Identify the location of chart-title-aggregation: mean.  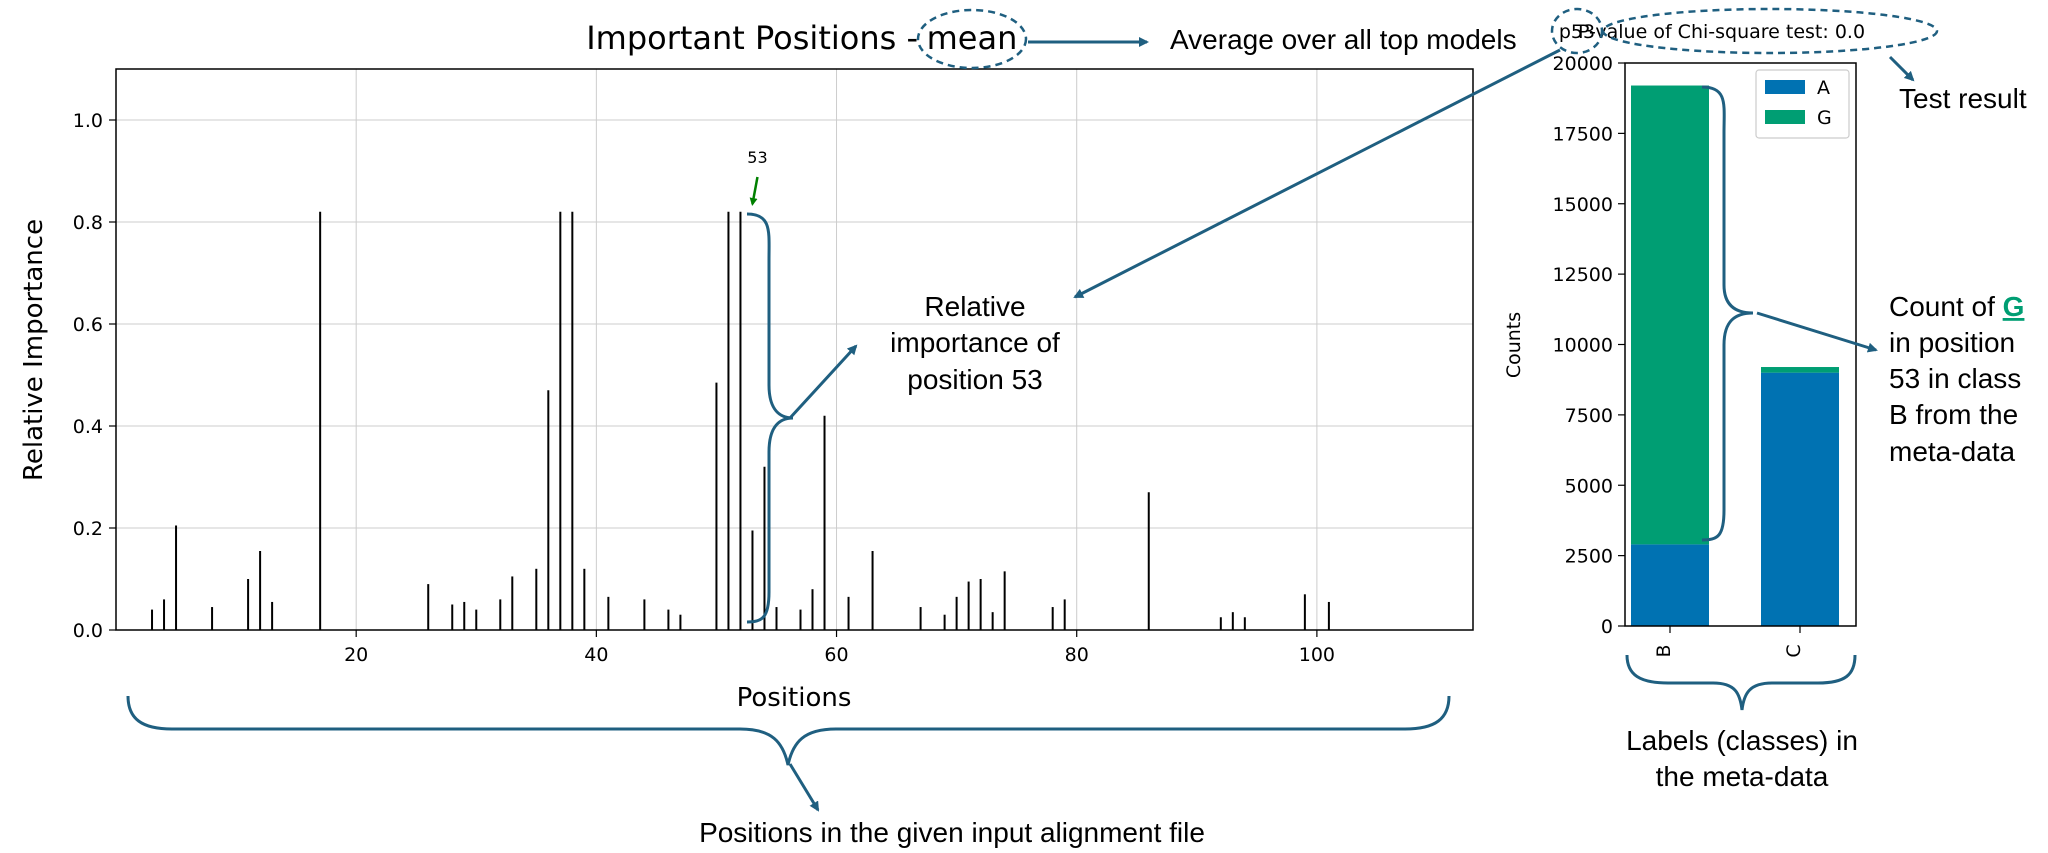
(972, 38).